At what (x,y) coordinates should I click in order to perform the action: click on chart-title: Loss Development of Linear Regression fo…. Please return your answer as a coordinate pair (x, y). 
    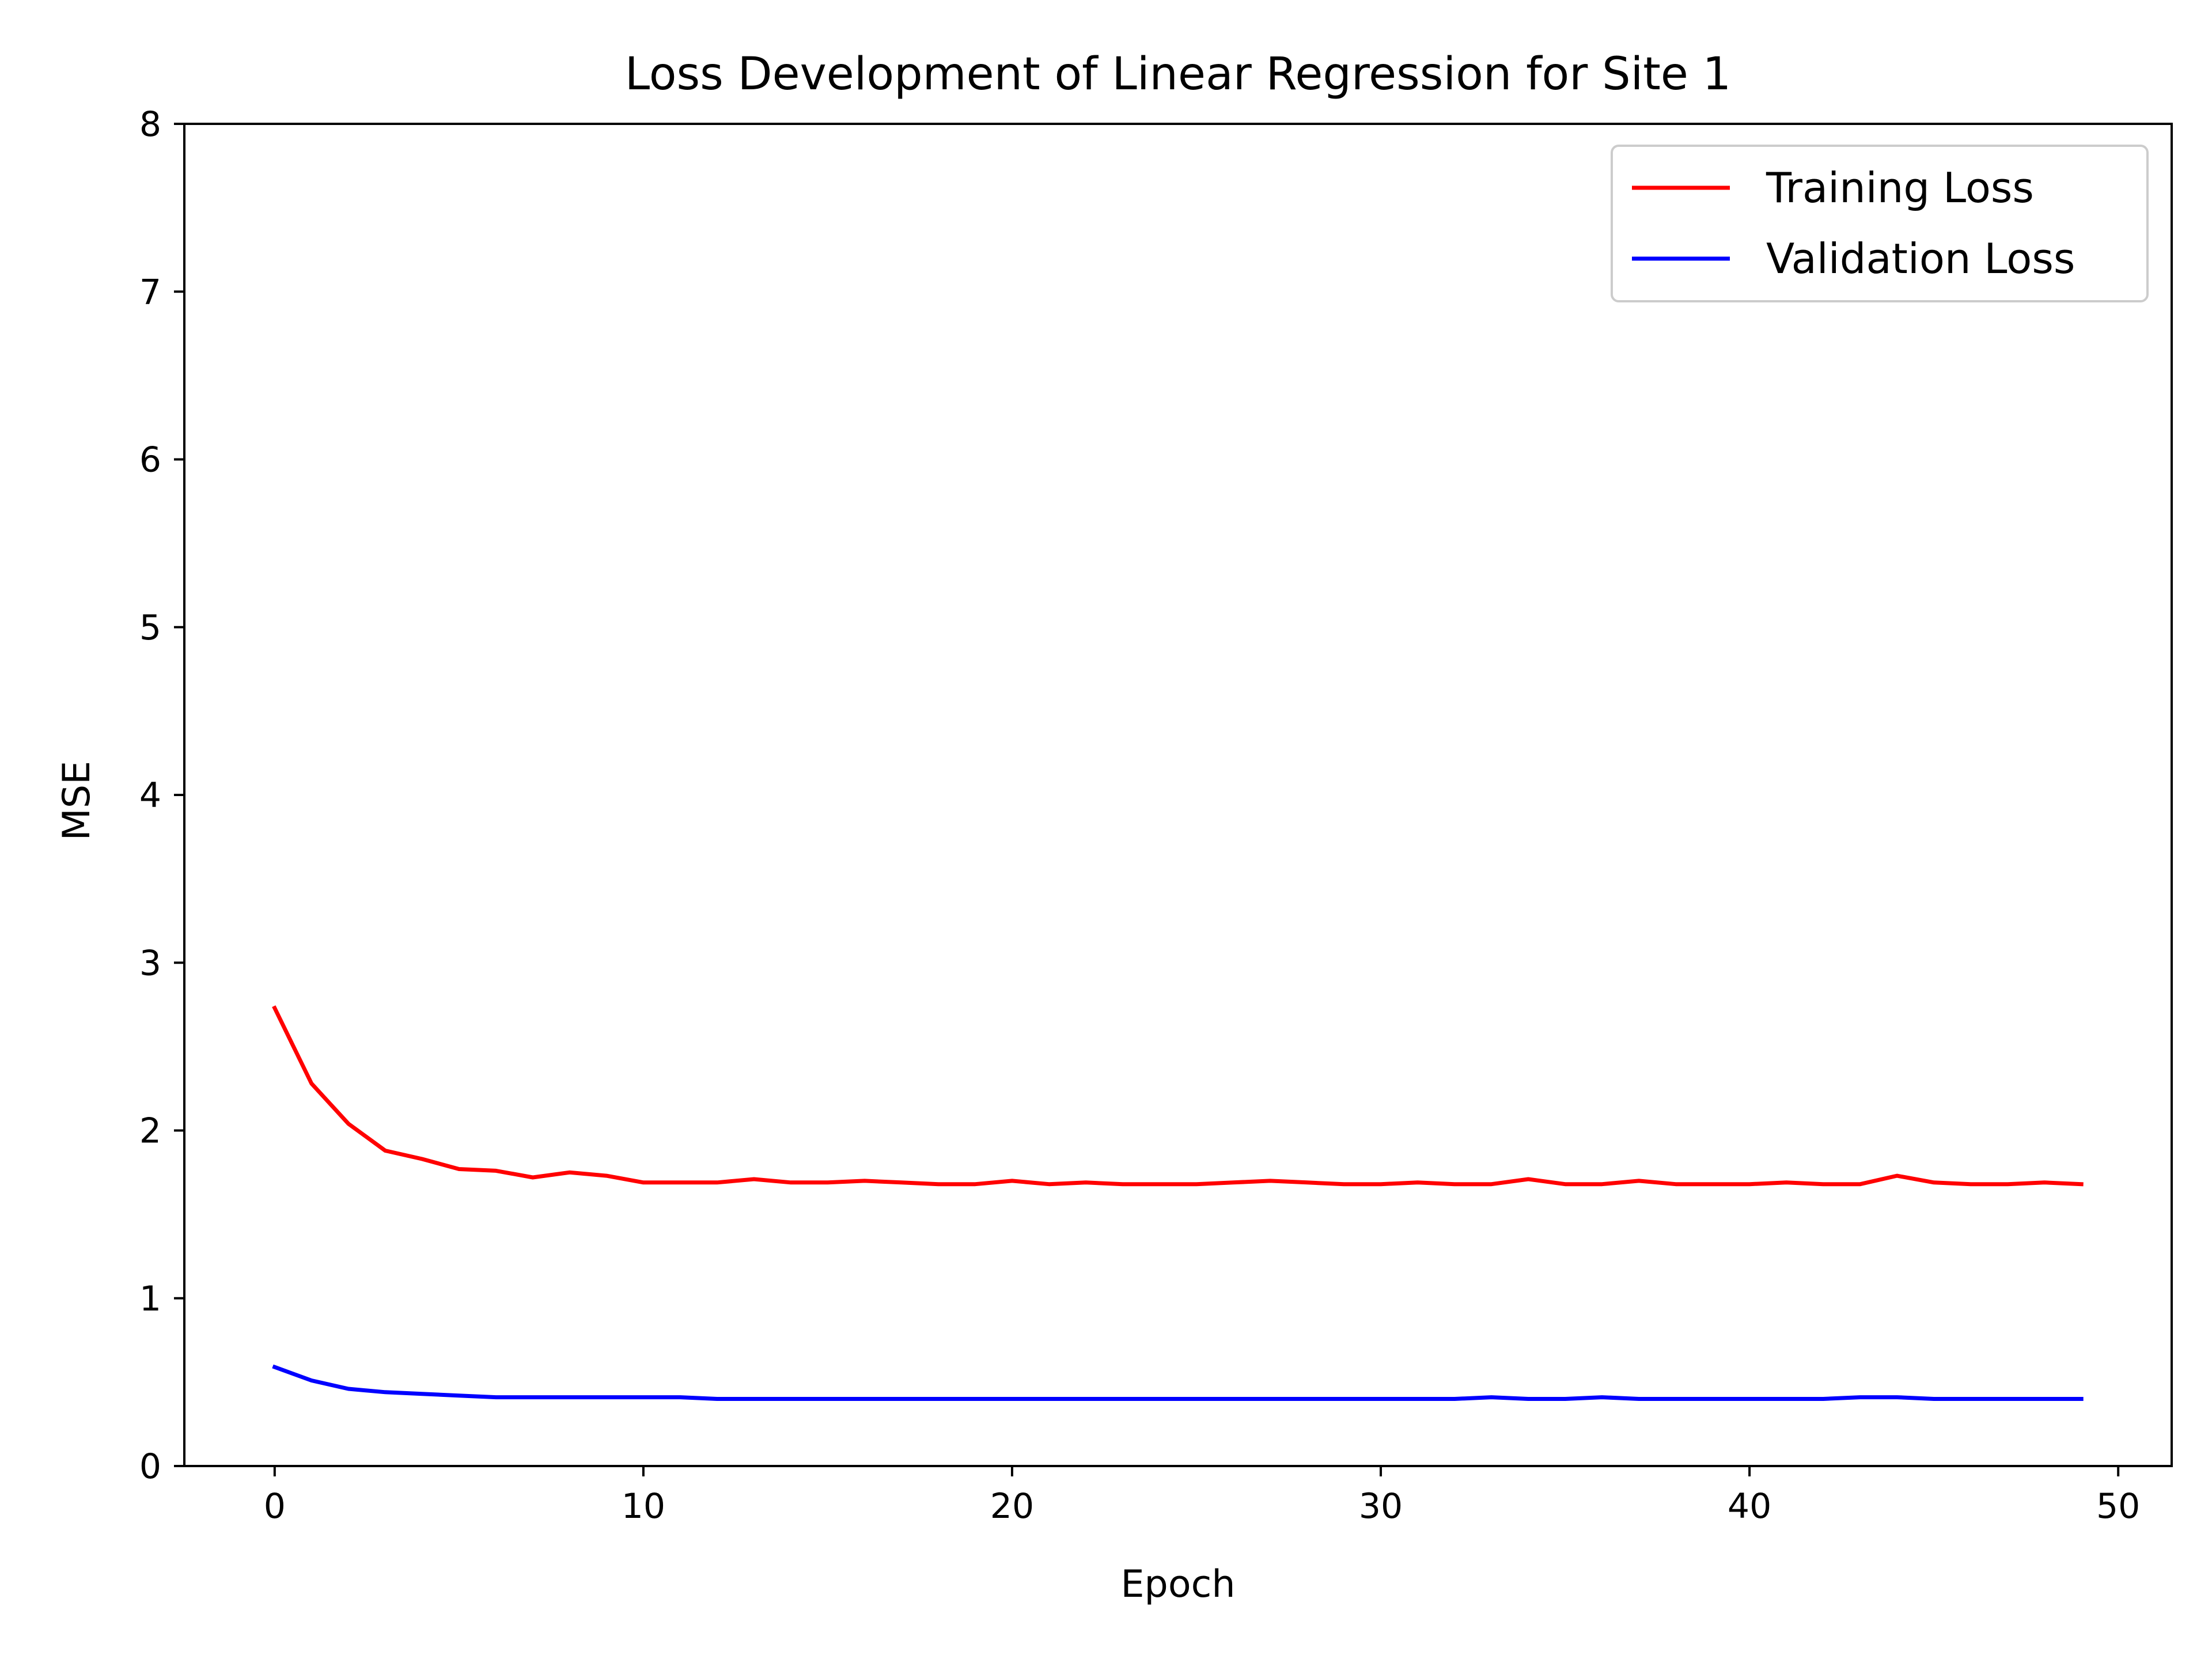
    Looking at the image, I should click on (1178, 74).